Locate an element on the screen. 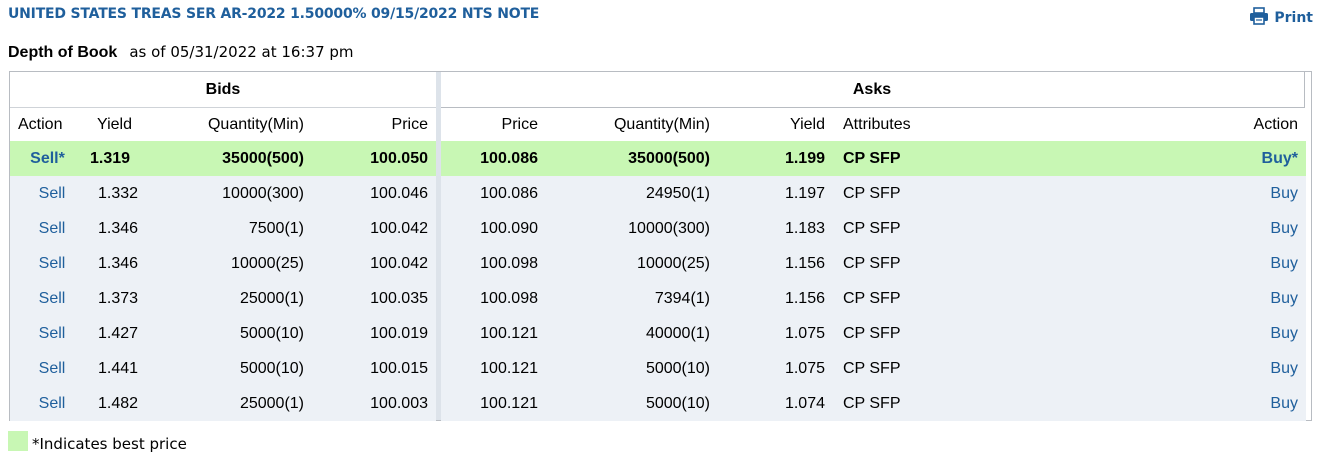 The width and height of the screenshot is (1330, 469). bid-quantity: 7500(1) is located at coordinates (276, 228).